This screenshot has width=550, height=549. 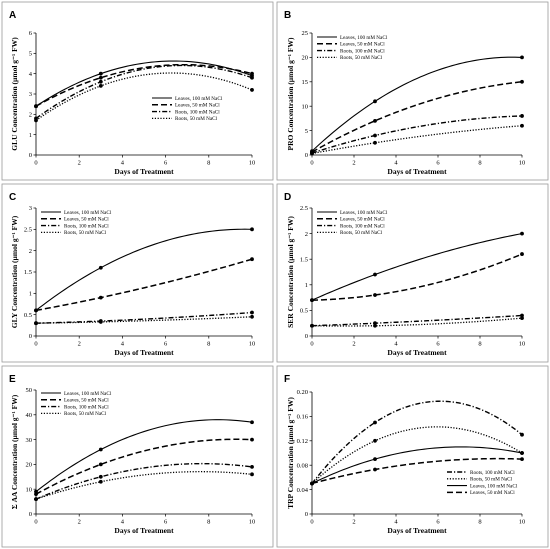 What do you see at coordinates (208, 522) in the screenshot?
I see `panel-e-x-tick-label: 8` at bounding box center [208, 522].